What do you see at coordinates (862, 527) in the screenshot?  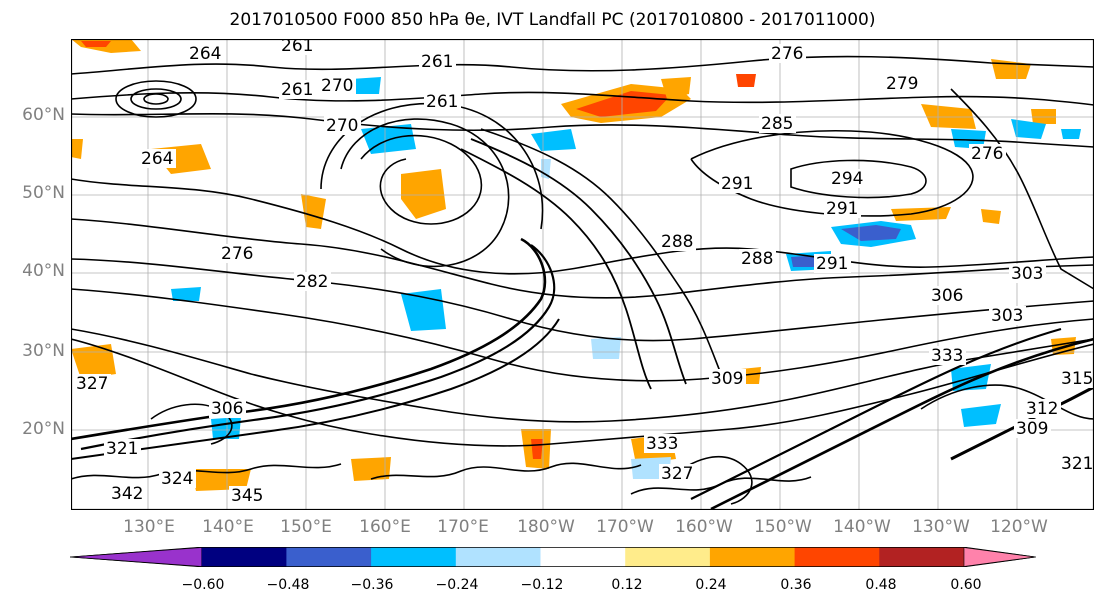 I see `lon-label-140w: 140°W` at bounding box center [862, 527].